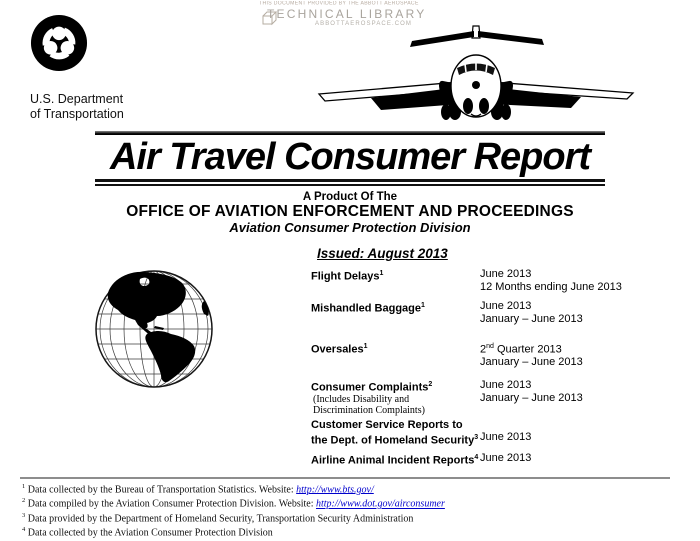 This screenshot has width=700, height=541. I want to click on row-flight-delays-label: Flight Delays1, so click(395, 275).